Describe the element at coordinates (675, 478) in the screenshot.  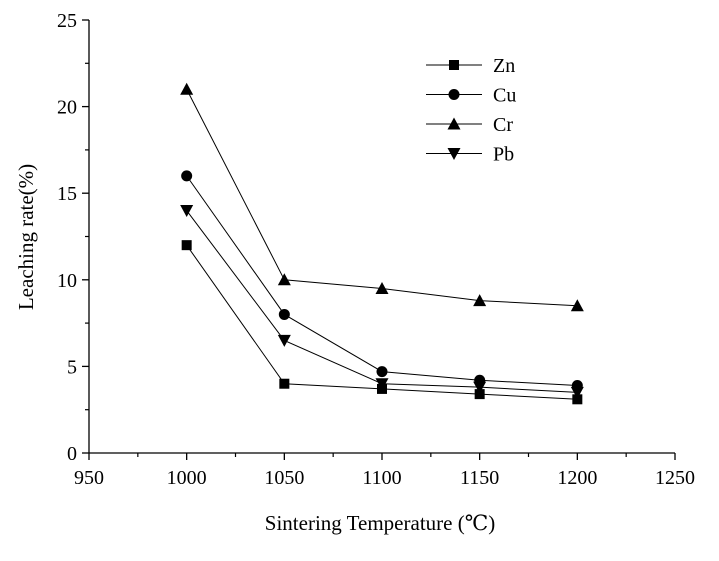
I see `x-tick-label: 1250` at that location.